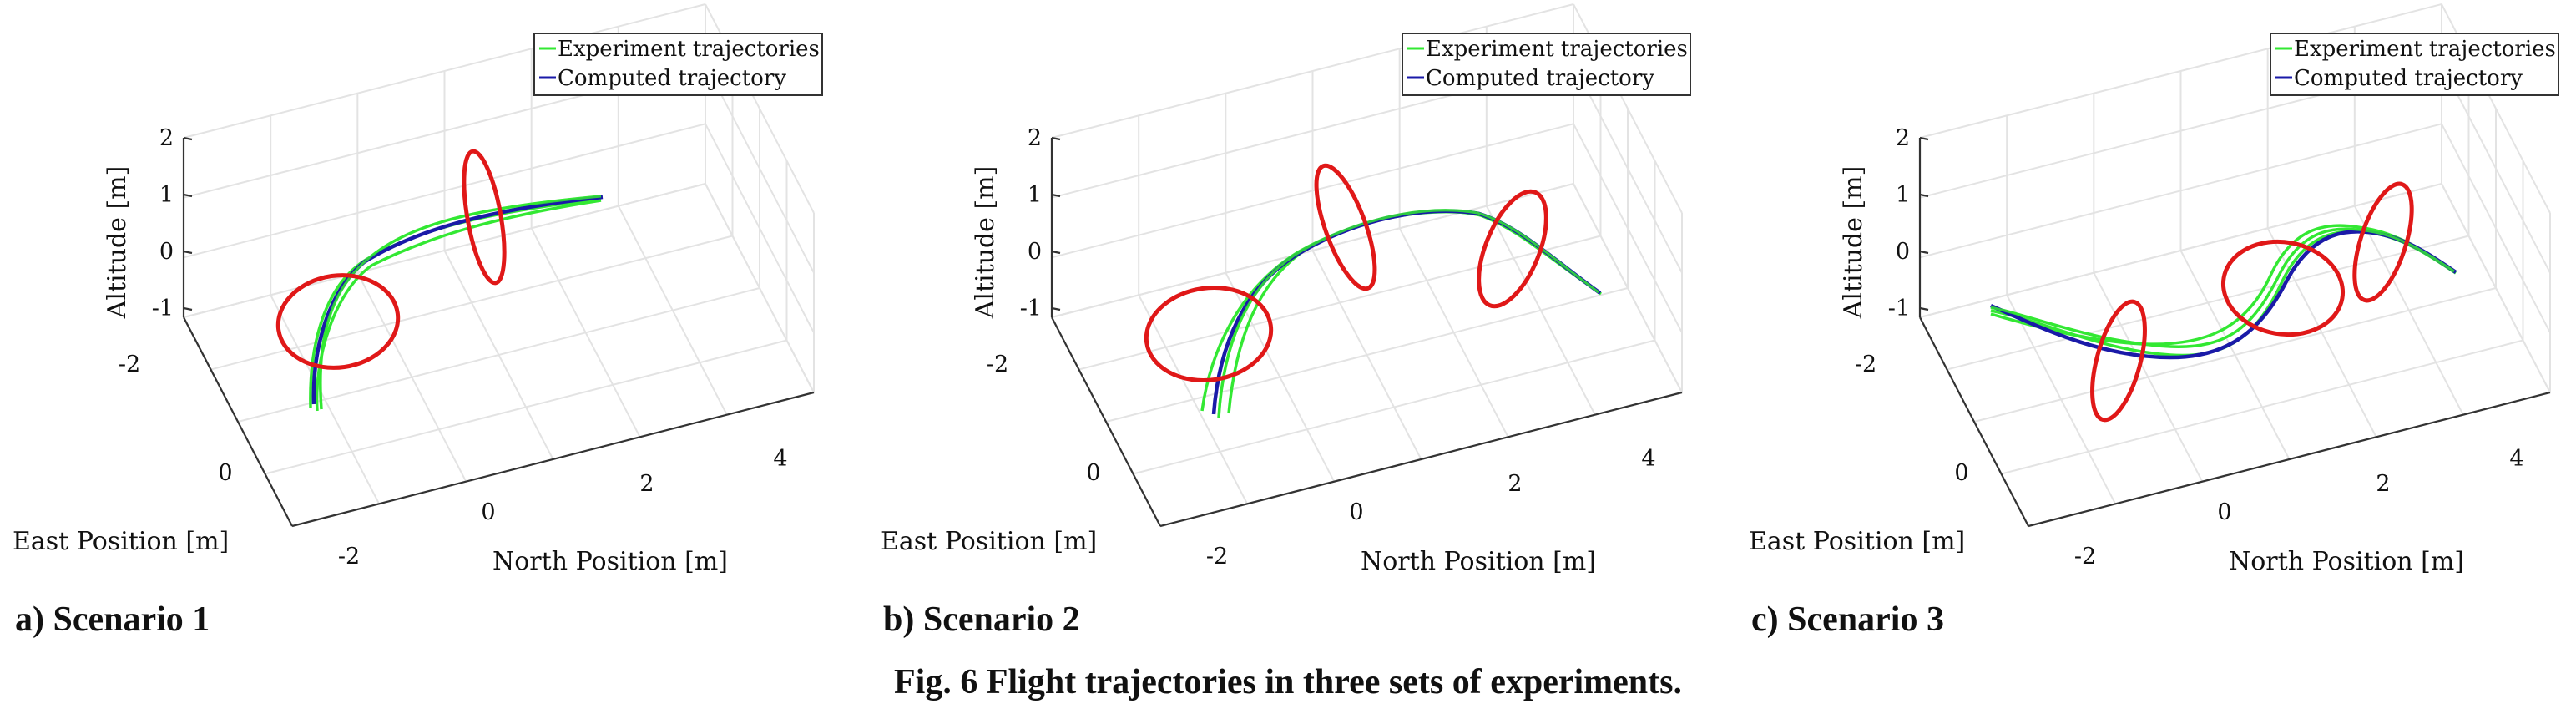 The image size is (2576, 714). I want to click on panel-label: c) Scenario 3, so click(1847, 620).